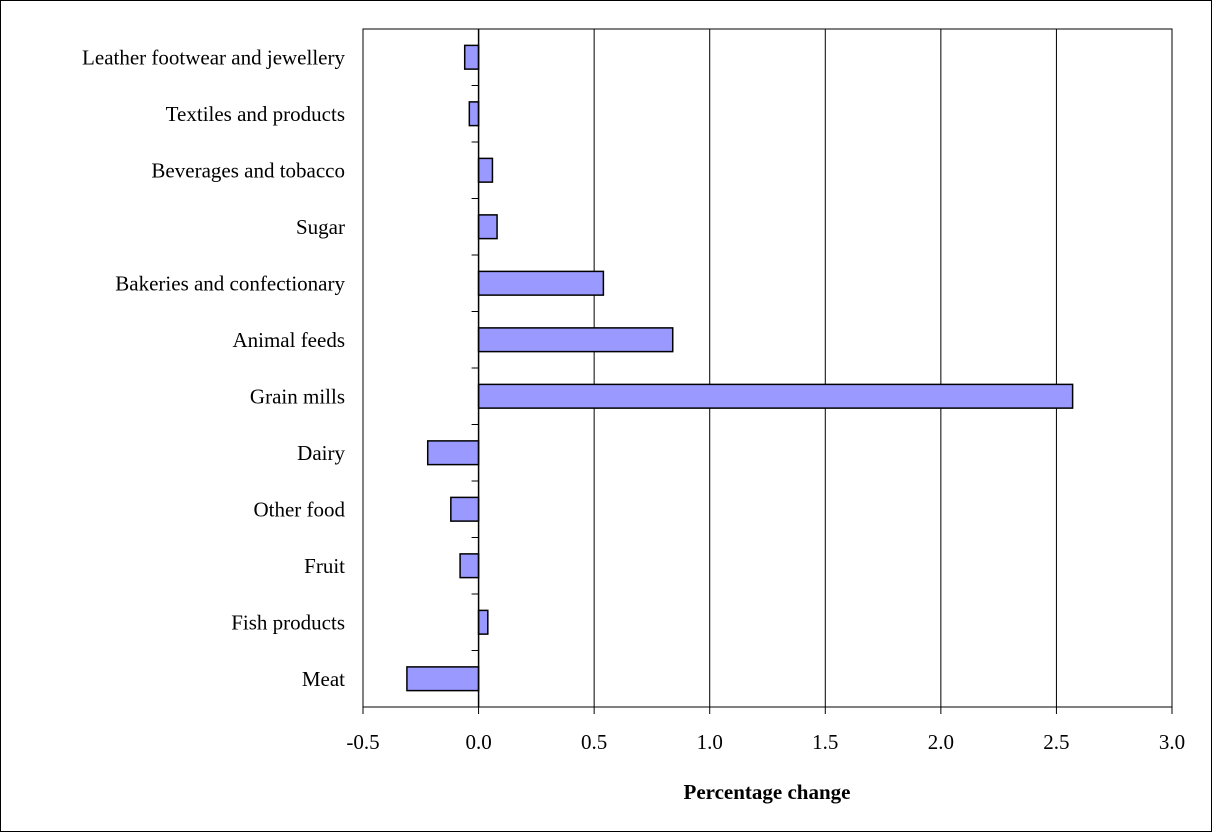  Describe the element at coordinates (1056, 742) in the screenshot. I see `x-tick-label: 2.5` at that location.